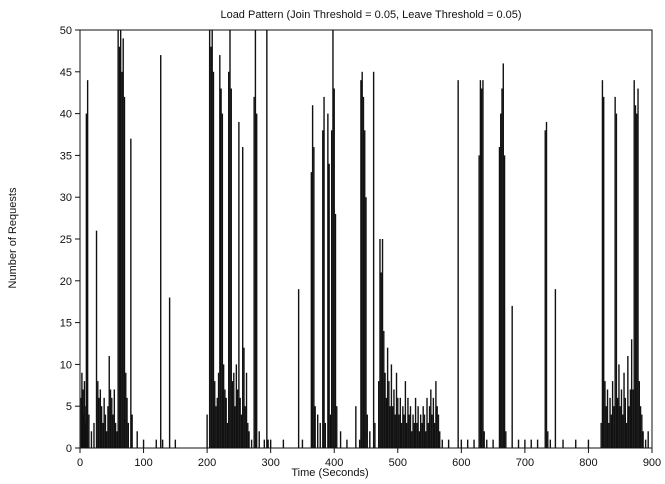 Image resolution: width=665 pixels, height=484 pixels. Describe the element at coordinates (80, 463) in the screenshot. I see `x-tick-label-0: 0` at that location.